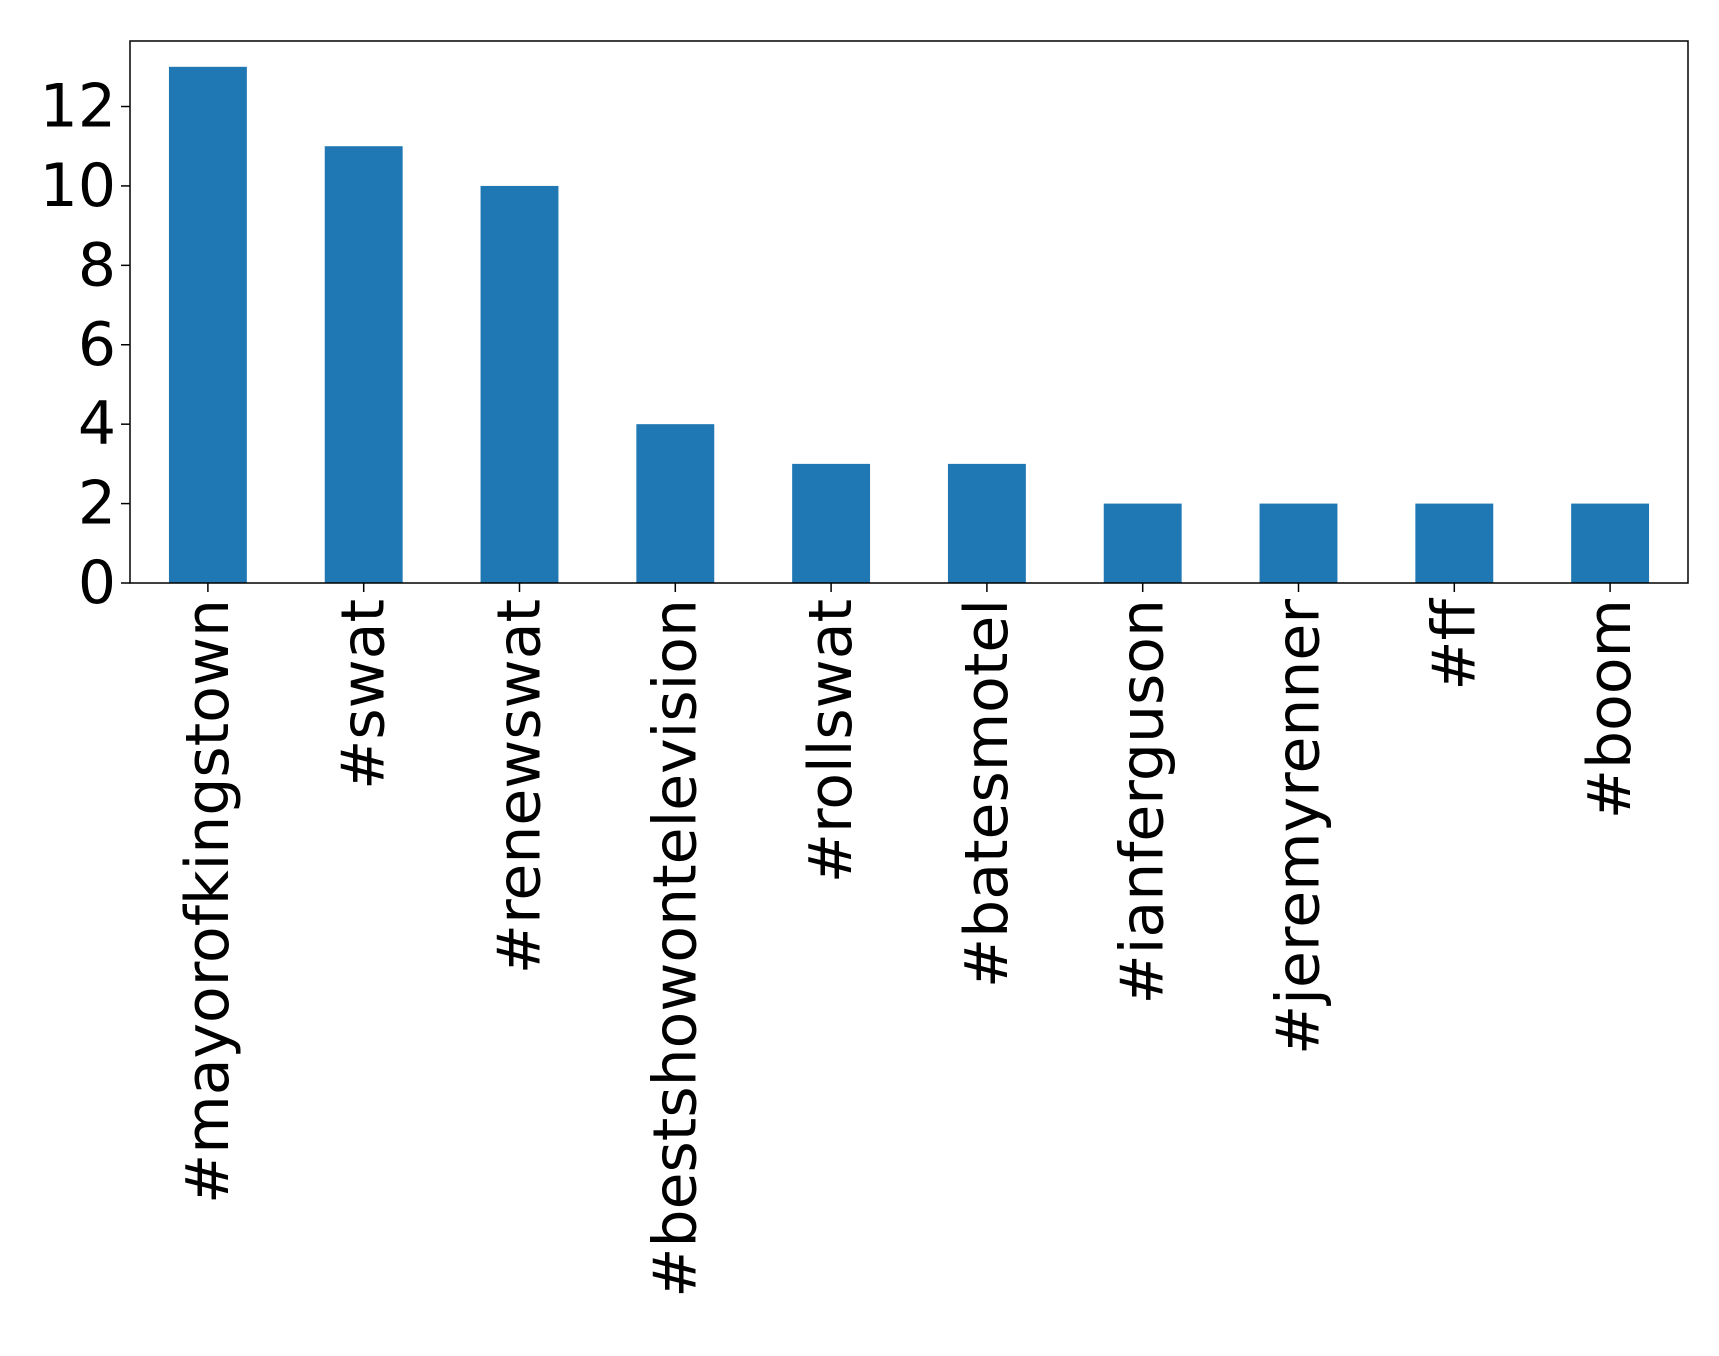  I want to click on x-tick-label: #boom, so click(1610, 709).